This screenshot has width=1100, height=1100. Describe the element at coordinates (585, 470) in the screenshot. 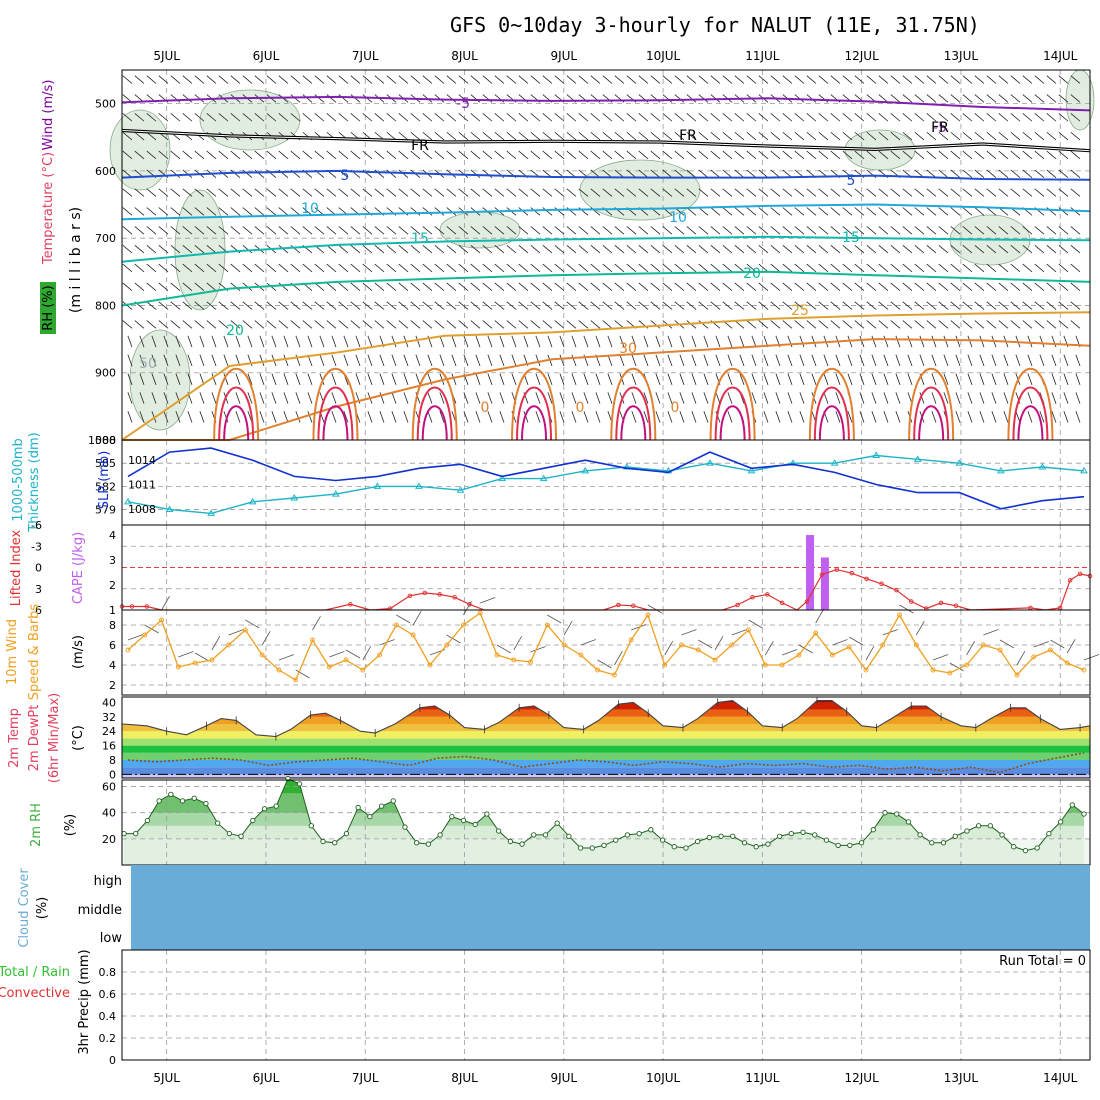

I see `thickness-point` at that location.